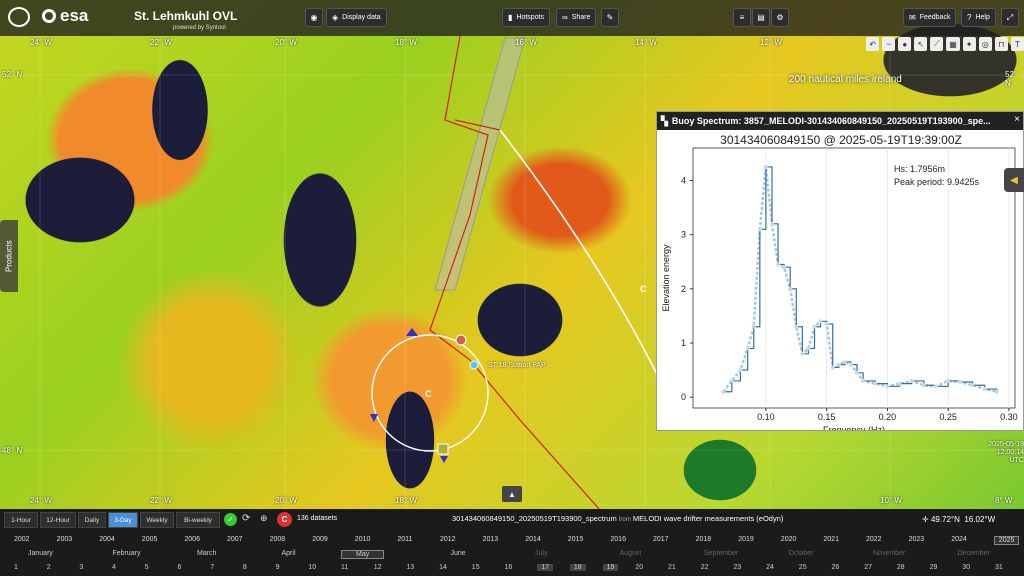 This screenshot has width=1024, height=576. I want to click on day-26: 26, so click(835, 567).